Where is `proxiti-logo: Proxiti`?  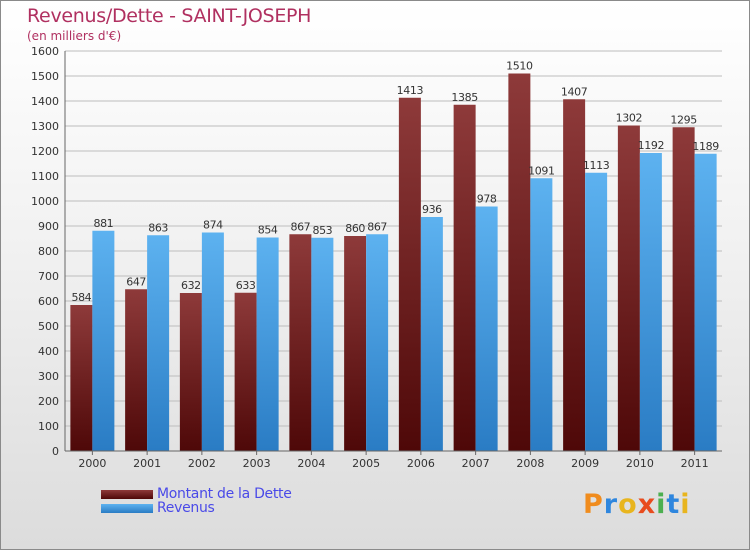 proxiti-logo: Proxiti is located at coordinates (637, 504).